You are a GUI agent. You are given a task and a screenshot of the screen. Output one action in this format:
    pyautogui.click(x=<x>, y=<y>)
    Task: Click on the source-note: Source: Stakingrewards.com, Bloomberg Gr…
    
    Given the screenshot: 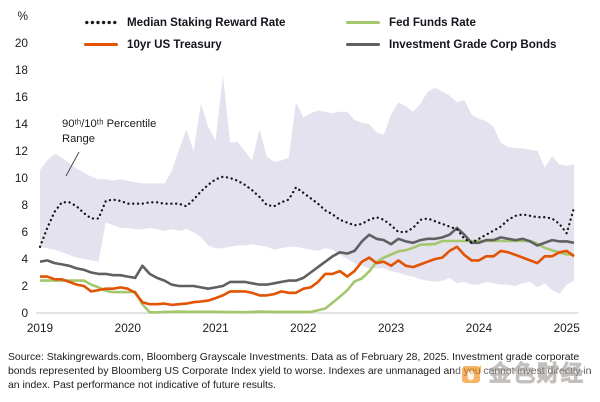 What is the action you would take?
    pyautogui.click(x=300, y=371)
    